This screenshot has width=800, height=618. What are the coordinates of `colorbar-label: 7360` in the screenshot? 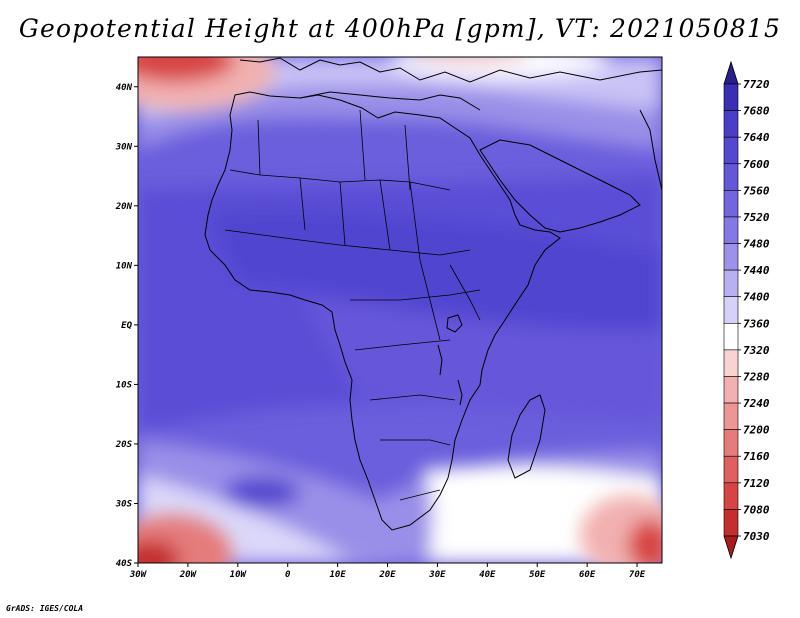 It's located at (756, 323).